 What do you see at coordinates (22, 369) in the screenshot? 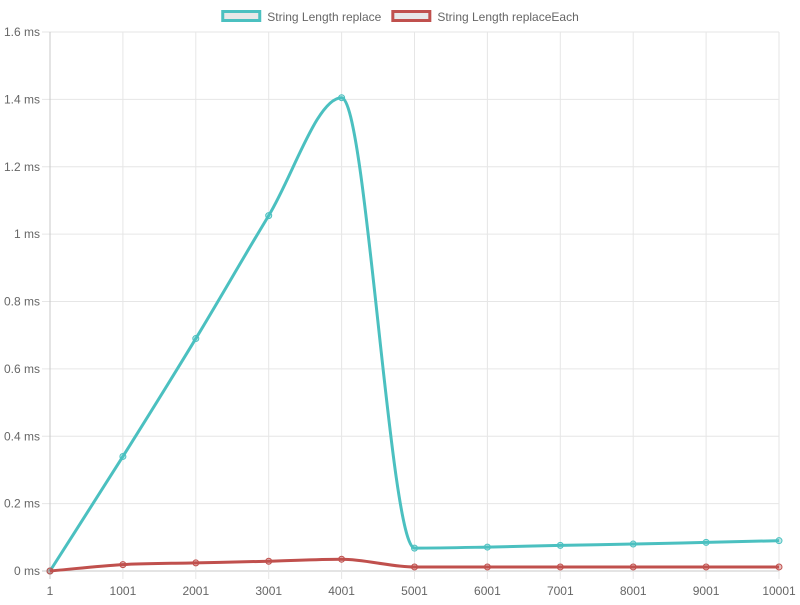
I see `y-tick-label: 0.6 ms` at bounding box center [22, 369].